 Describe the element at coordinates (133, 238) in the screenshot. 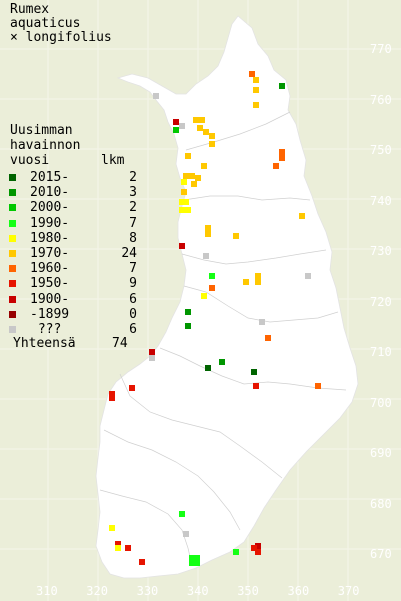

I see `legend-row-count: 8` at that location.